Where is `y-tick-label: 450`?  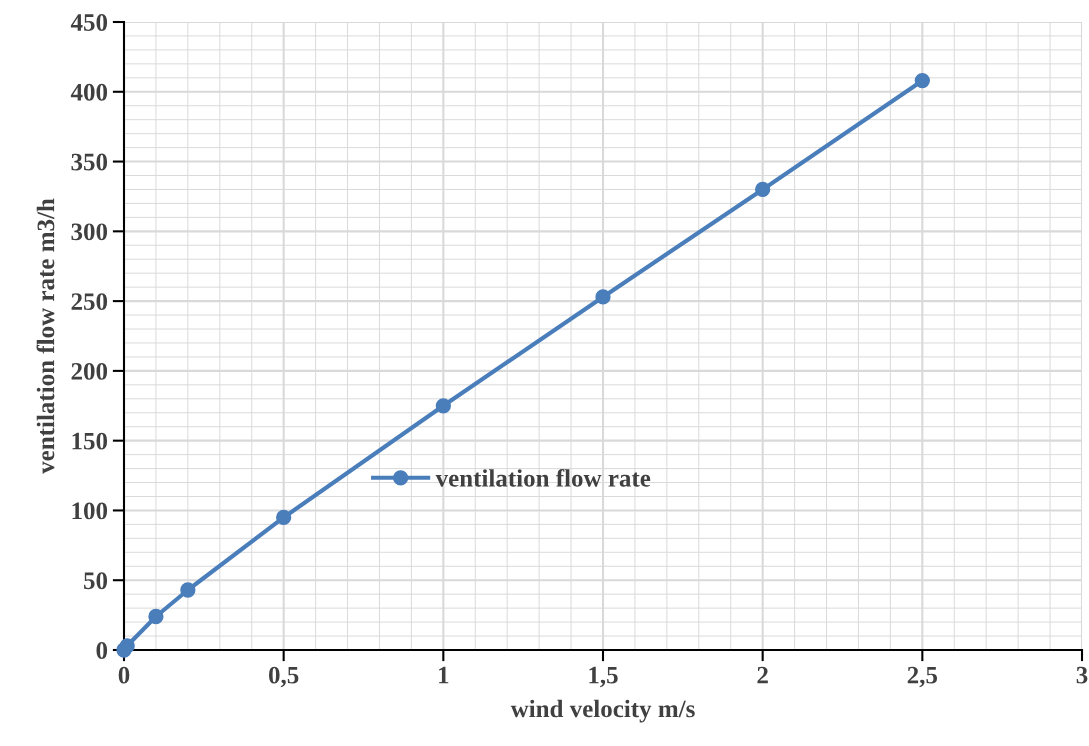
y-tick-label: 450 is located at coordinates (89, 22).